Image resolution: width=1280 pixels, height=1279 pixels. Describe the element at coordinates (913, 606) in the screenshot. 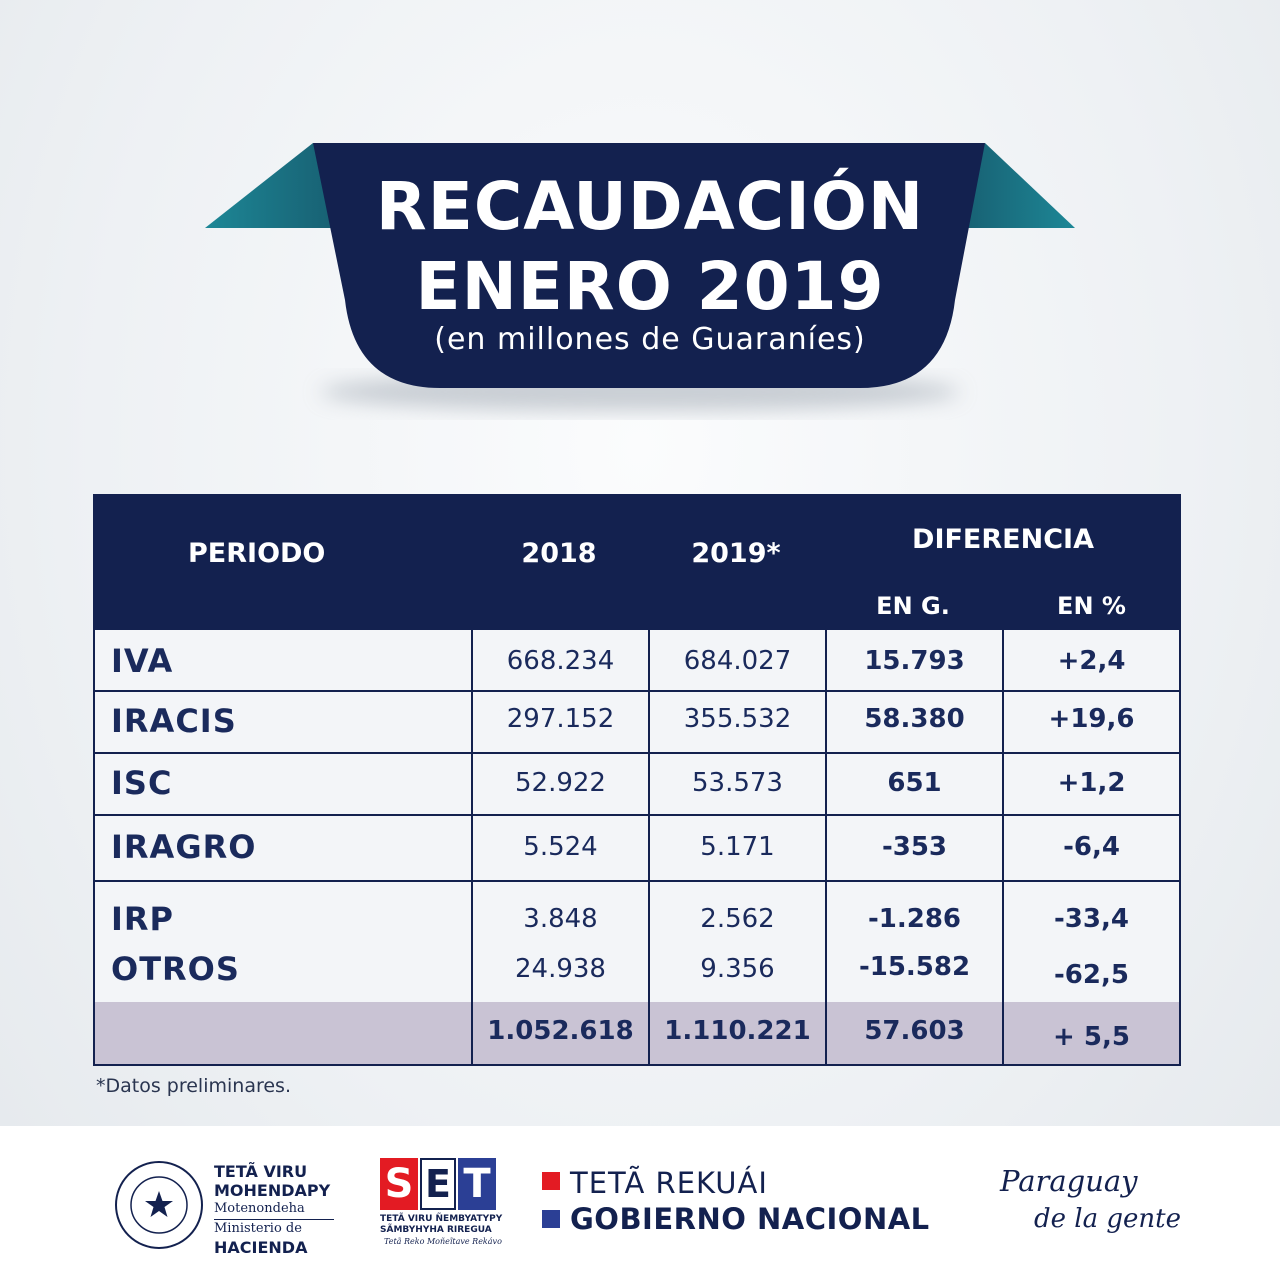

I see `header-en-g: EN G.` at that location.